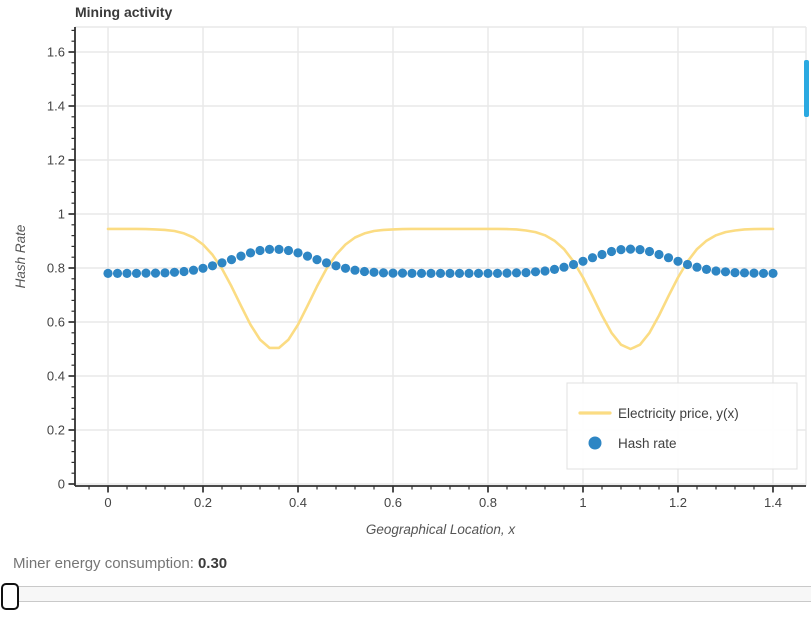 The width and height of the screenshot is (811, 623). I want to click on x-tick-label: 0.2, so click(203, 502).